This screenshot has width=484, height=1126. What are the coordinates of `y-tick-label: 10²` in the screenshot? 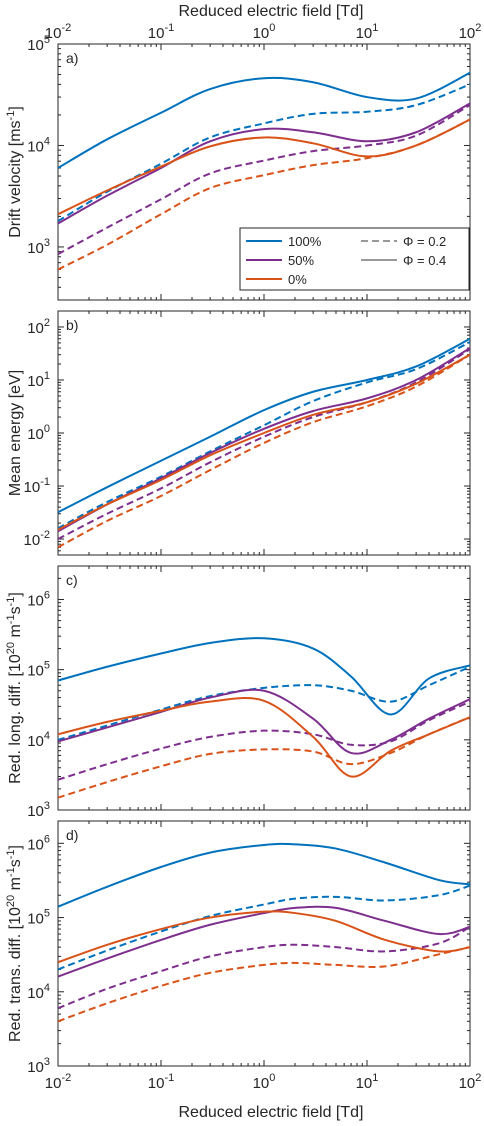 It's located at (38, 327).